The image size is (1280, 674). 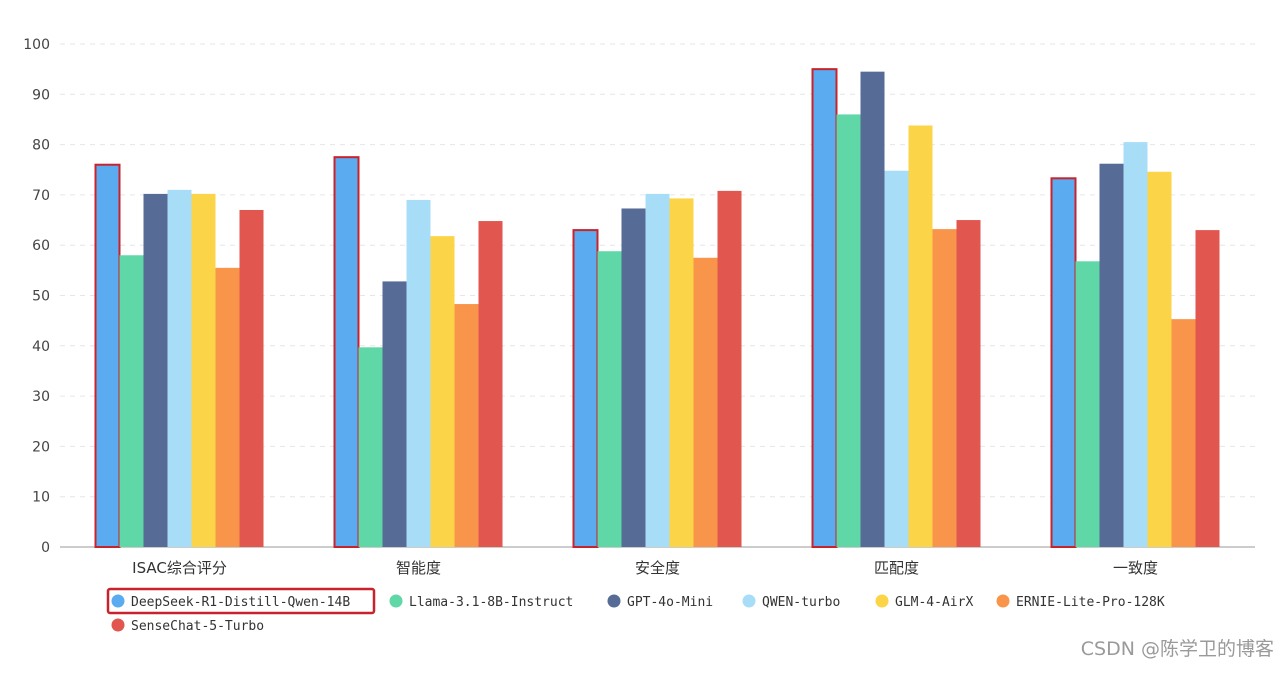 I want to click on legend-label: Llama-3.1-8B-Instruct, so click(x=491, y=602).